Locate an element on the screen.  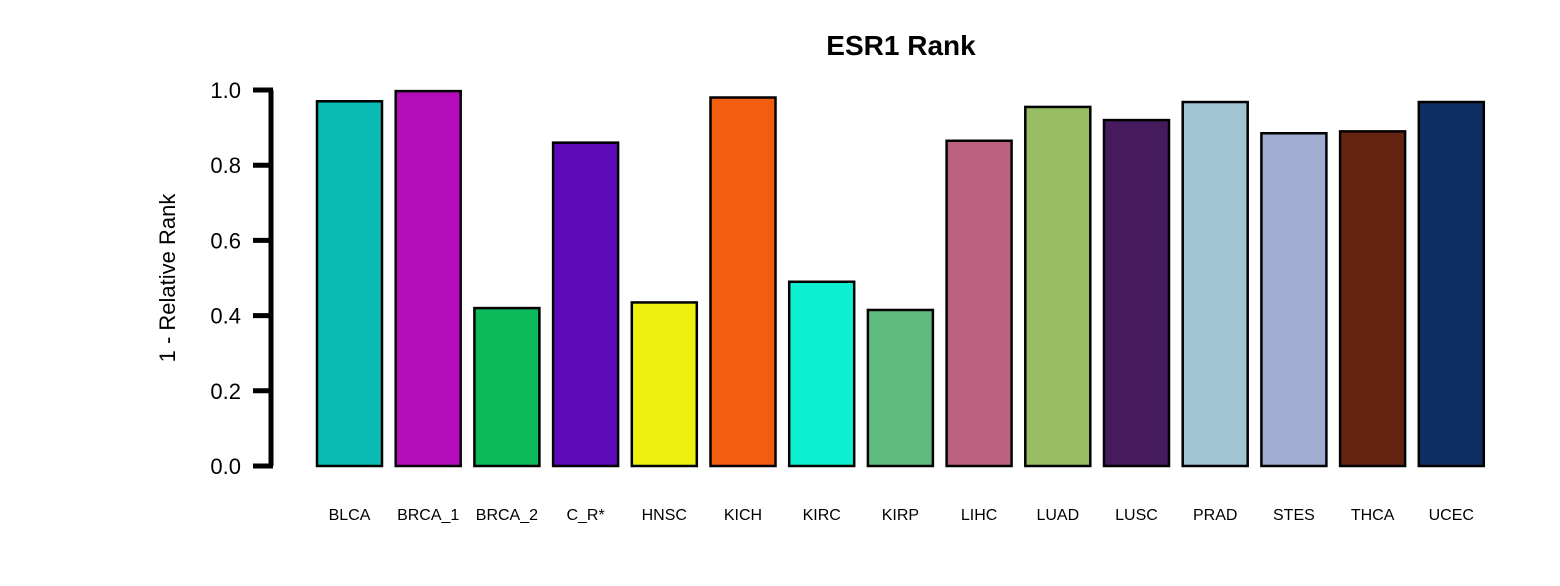
bar-c-r is located at coordinates (585, 304).